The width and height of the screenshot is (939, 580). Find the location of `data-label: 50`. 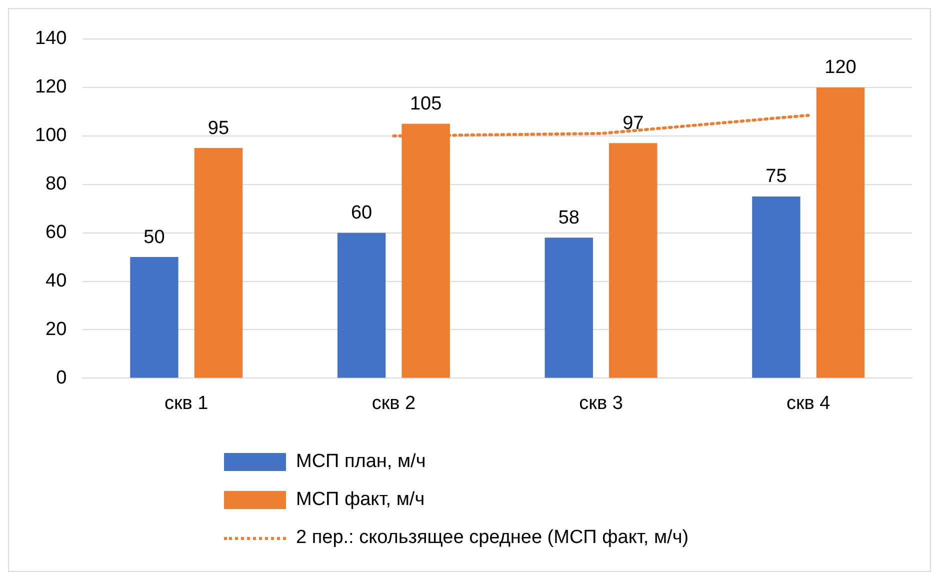

data-label: 50 is located at coordinates (154, 237).